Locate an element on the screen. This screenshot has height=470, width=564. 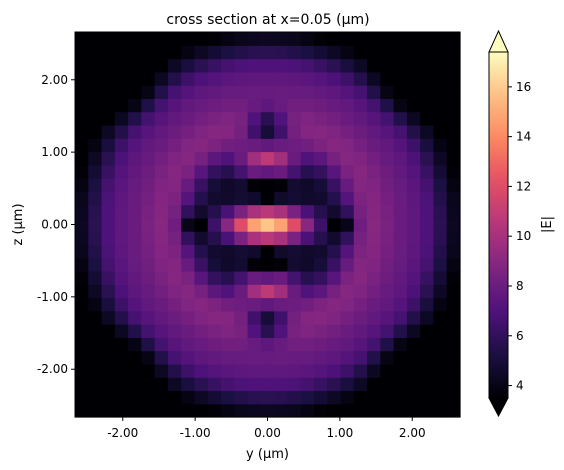
x-tick-label: 2.00 is located at coordinates (412, 433).